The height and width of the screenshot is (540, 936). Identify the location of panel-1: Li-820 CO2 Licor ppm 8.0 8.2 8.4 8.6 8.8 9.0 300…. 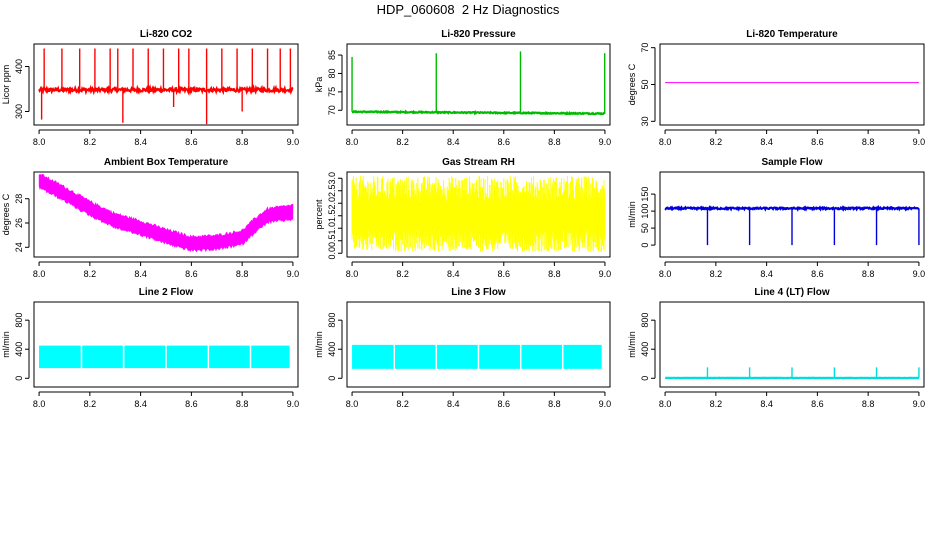
(150, 88).